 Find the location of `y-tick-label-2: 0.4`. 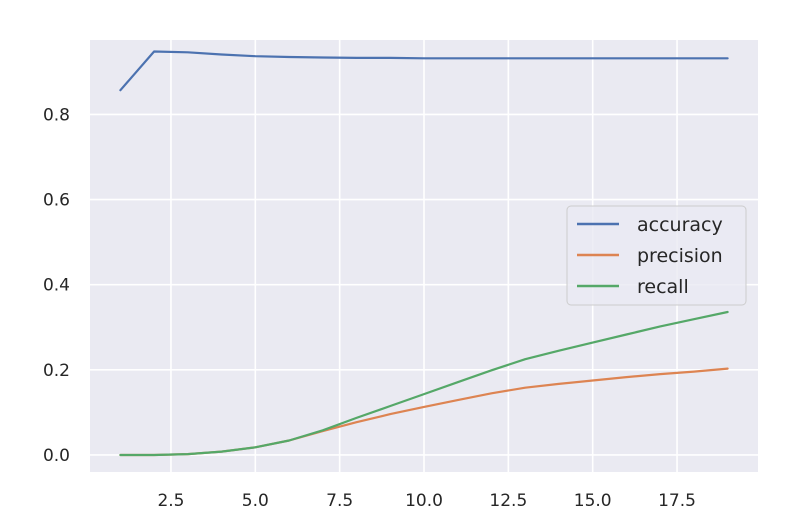

y-tick-label-2: 0.4 is located at coordinates (56, 286).